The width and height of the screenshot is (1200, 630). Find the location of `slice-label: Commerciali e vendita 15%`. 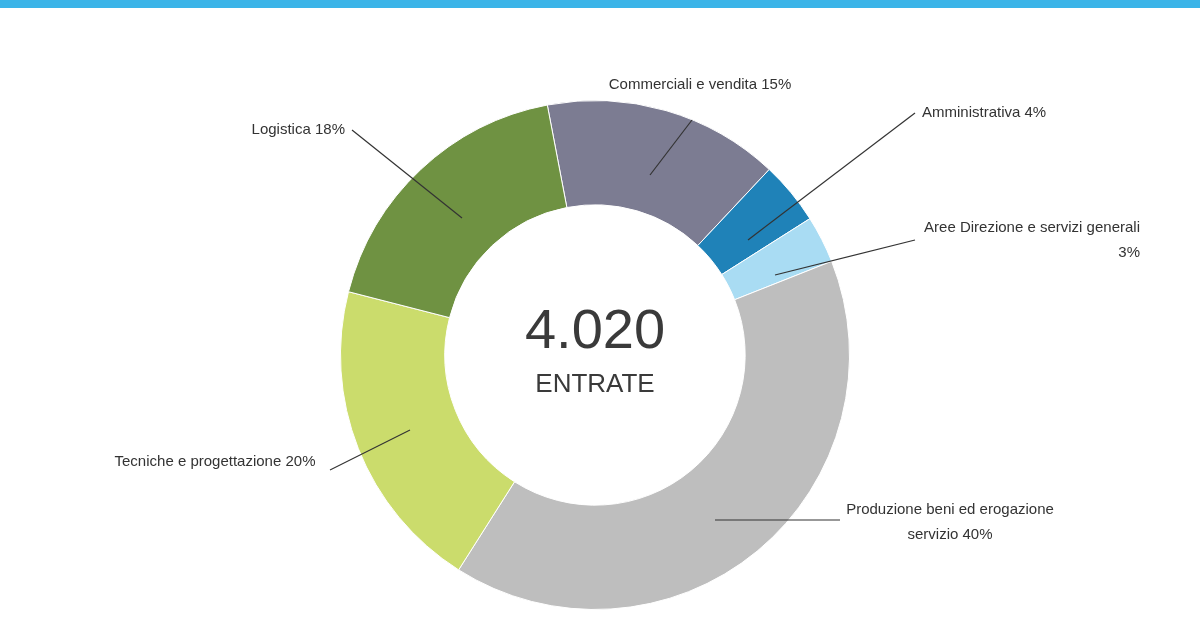

slice-label: Commerciali e vendita 15% is located at coordinates (700, 84).